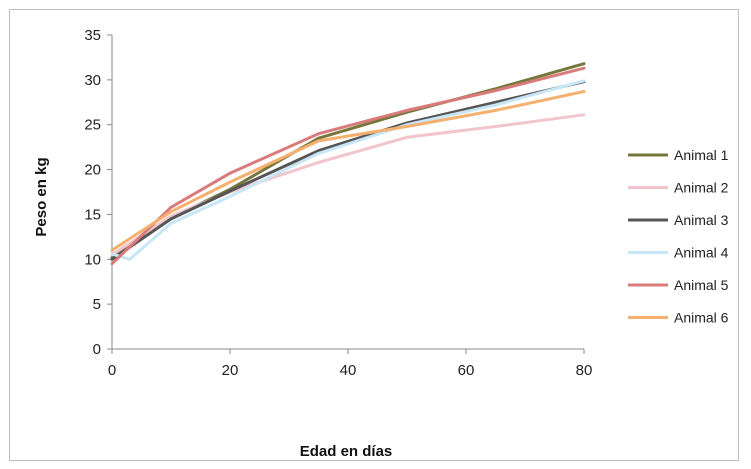 This screenshot has width=751, height=469. Describe the element at coordinates (92, 80) in the screenshot. I see `y-tick-label: 30` at that location.